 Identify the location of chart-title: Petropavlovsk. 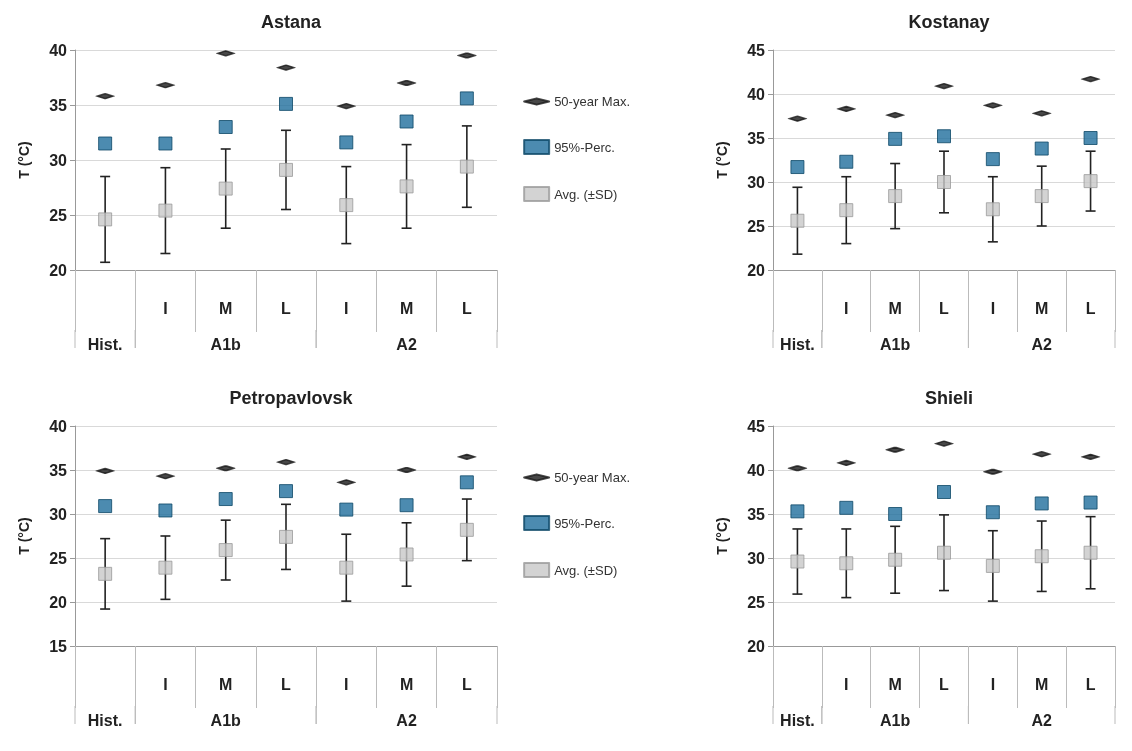
(291, 398).